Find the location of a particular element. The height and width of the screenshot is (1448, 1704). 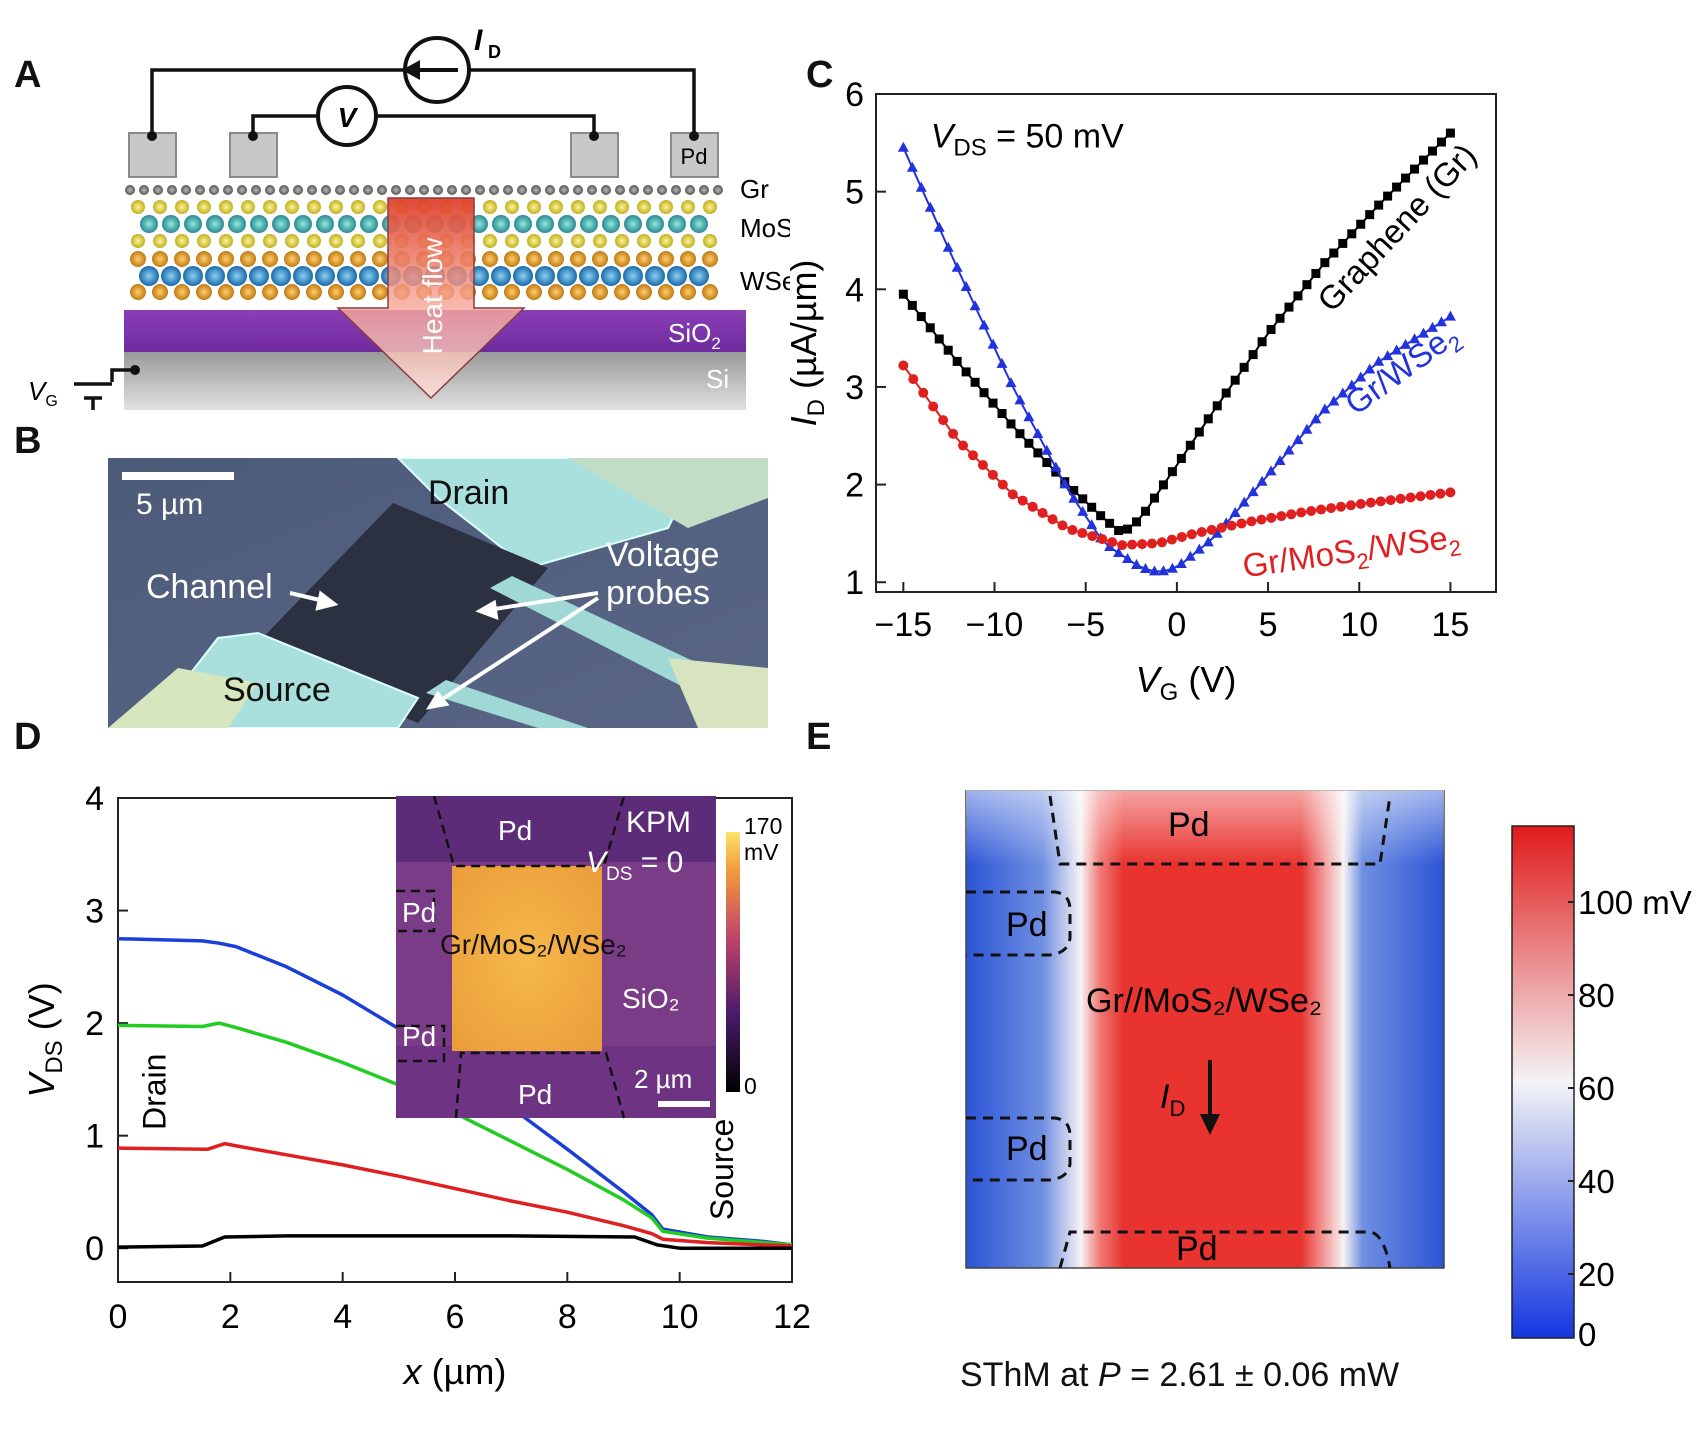

chart-c-series-line is located at coordinates (1177, 332).